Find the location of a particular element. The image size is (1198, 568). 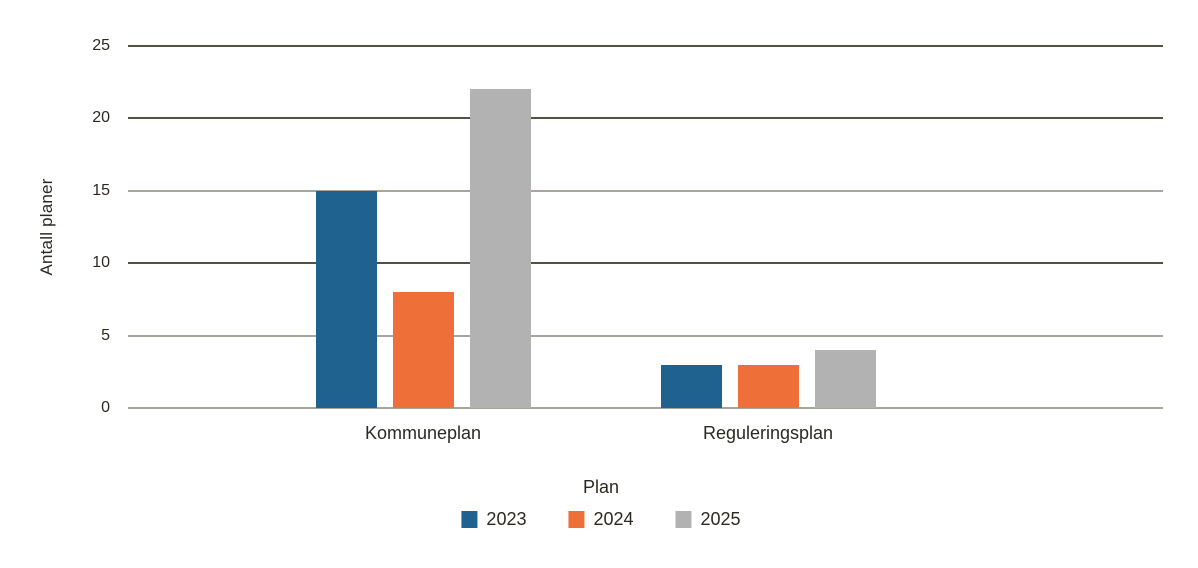

bar-2024-kommuneplan is located at coordinates (423, 350).